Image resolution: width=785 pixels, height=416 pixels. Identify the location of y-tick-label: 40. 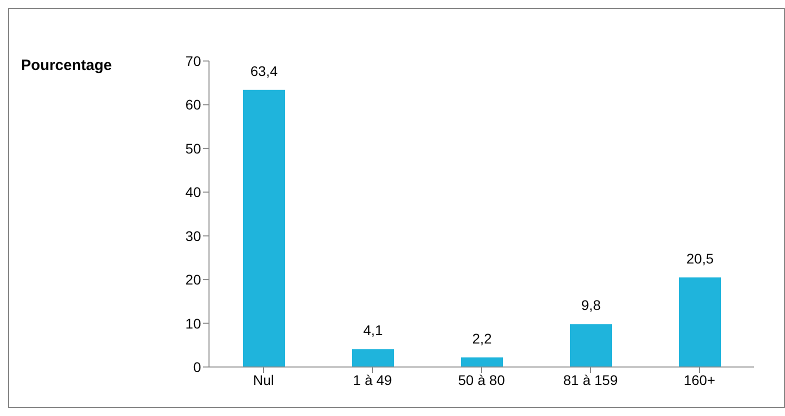
(193, 192).